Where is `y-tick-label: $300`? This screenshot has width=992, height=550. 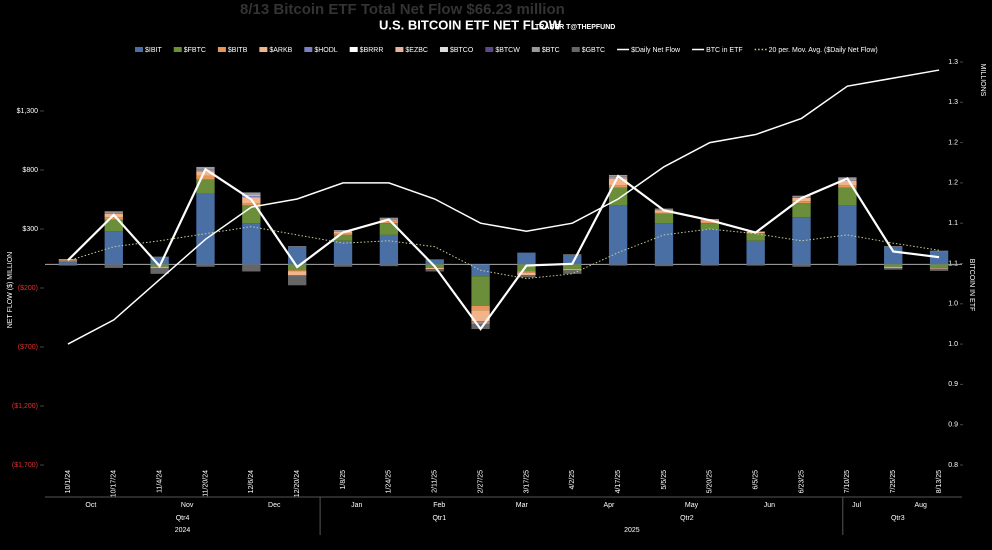
y-tick-label: $300 is located at coordinates (30, 229).